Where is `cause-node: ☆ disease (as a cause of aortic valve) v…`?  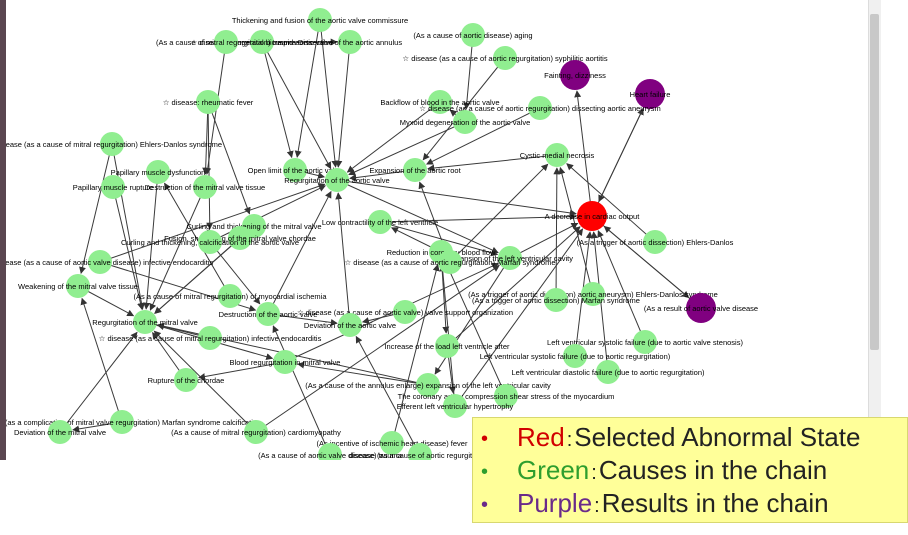
cause-node: ☆ disease (as a cause of aortic valve) v… is located at coordinates (405, 312).